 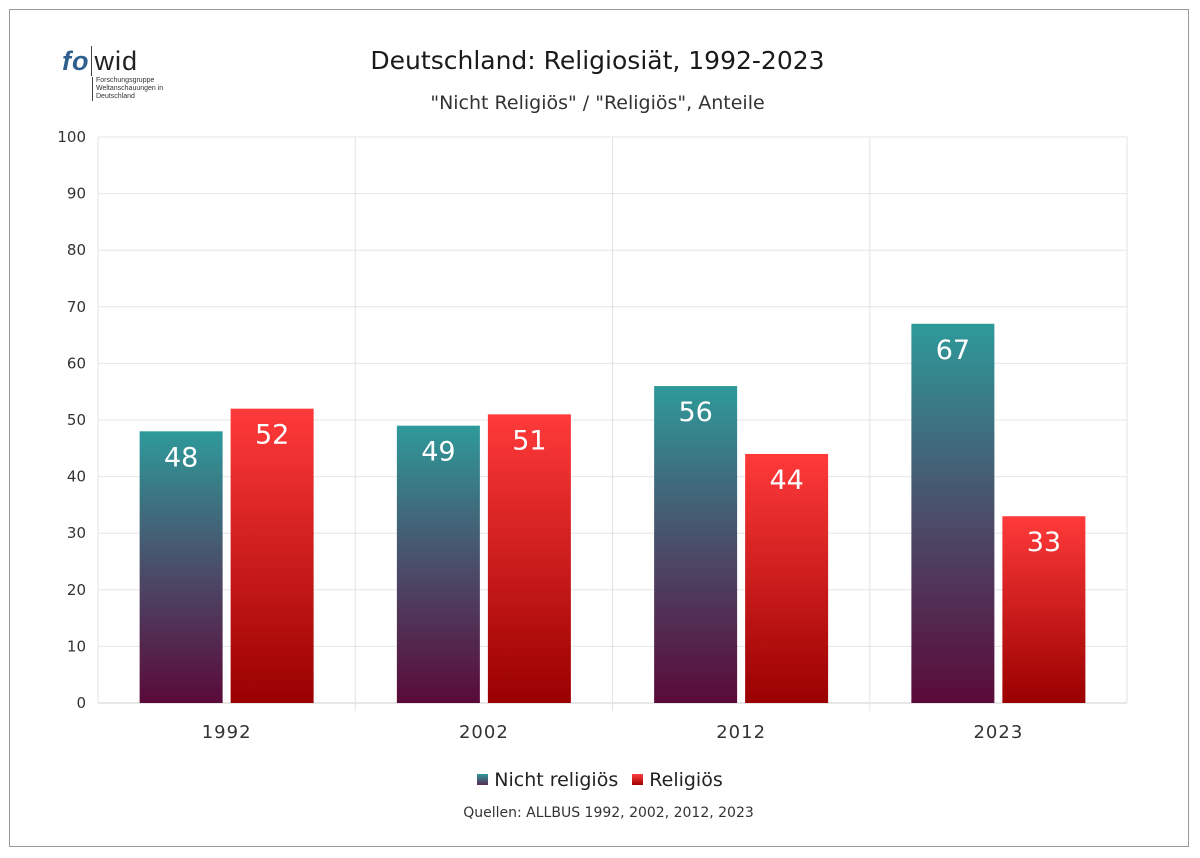 I want to click on chart-legend: Nicht religiös Religiös, so click(x=600, y=779).